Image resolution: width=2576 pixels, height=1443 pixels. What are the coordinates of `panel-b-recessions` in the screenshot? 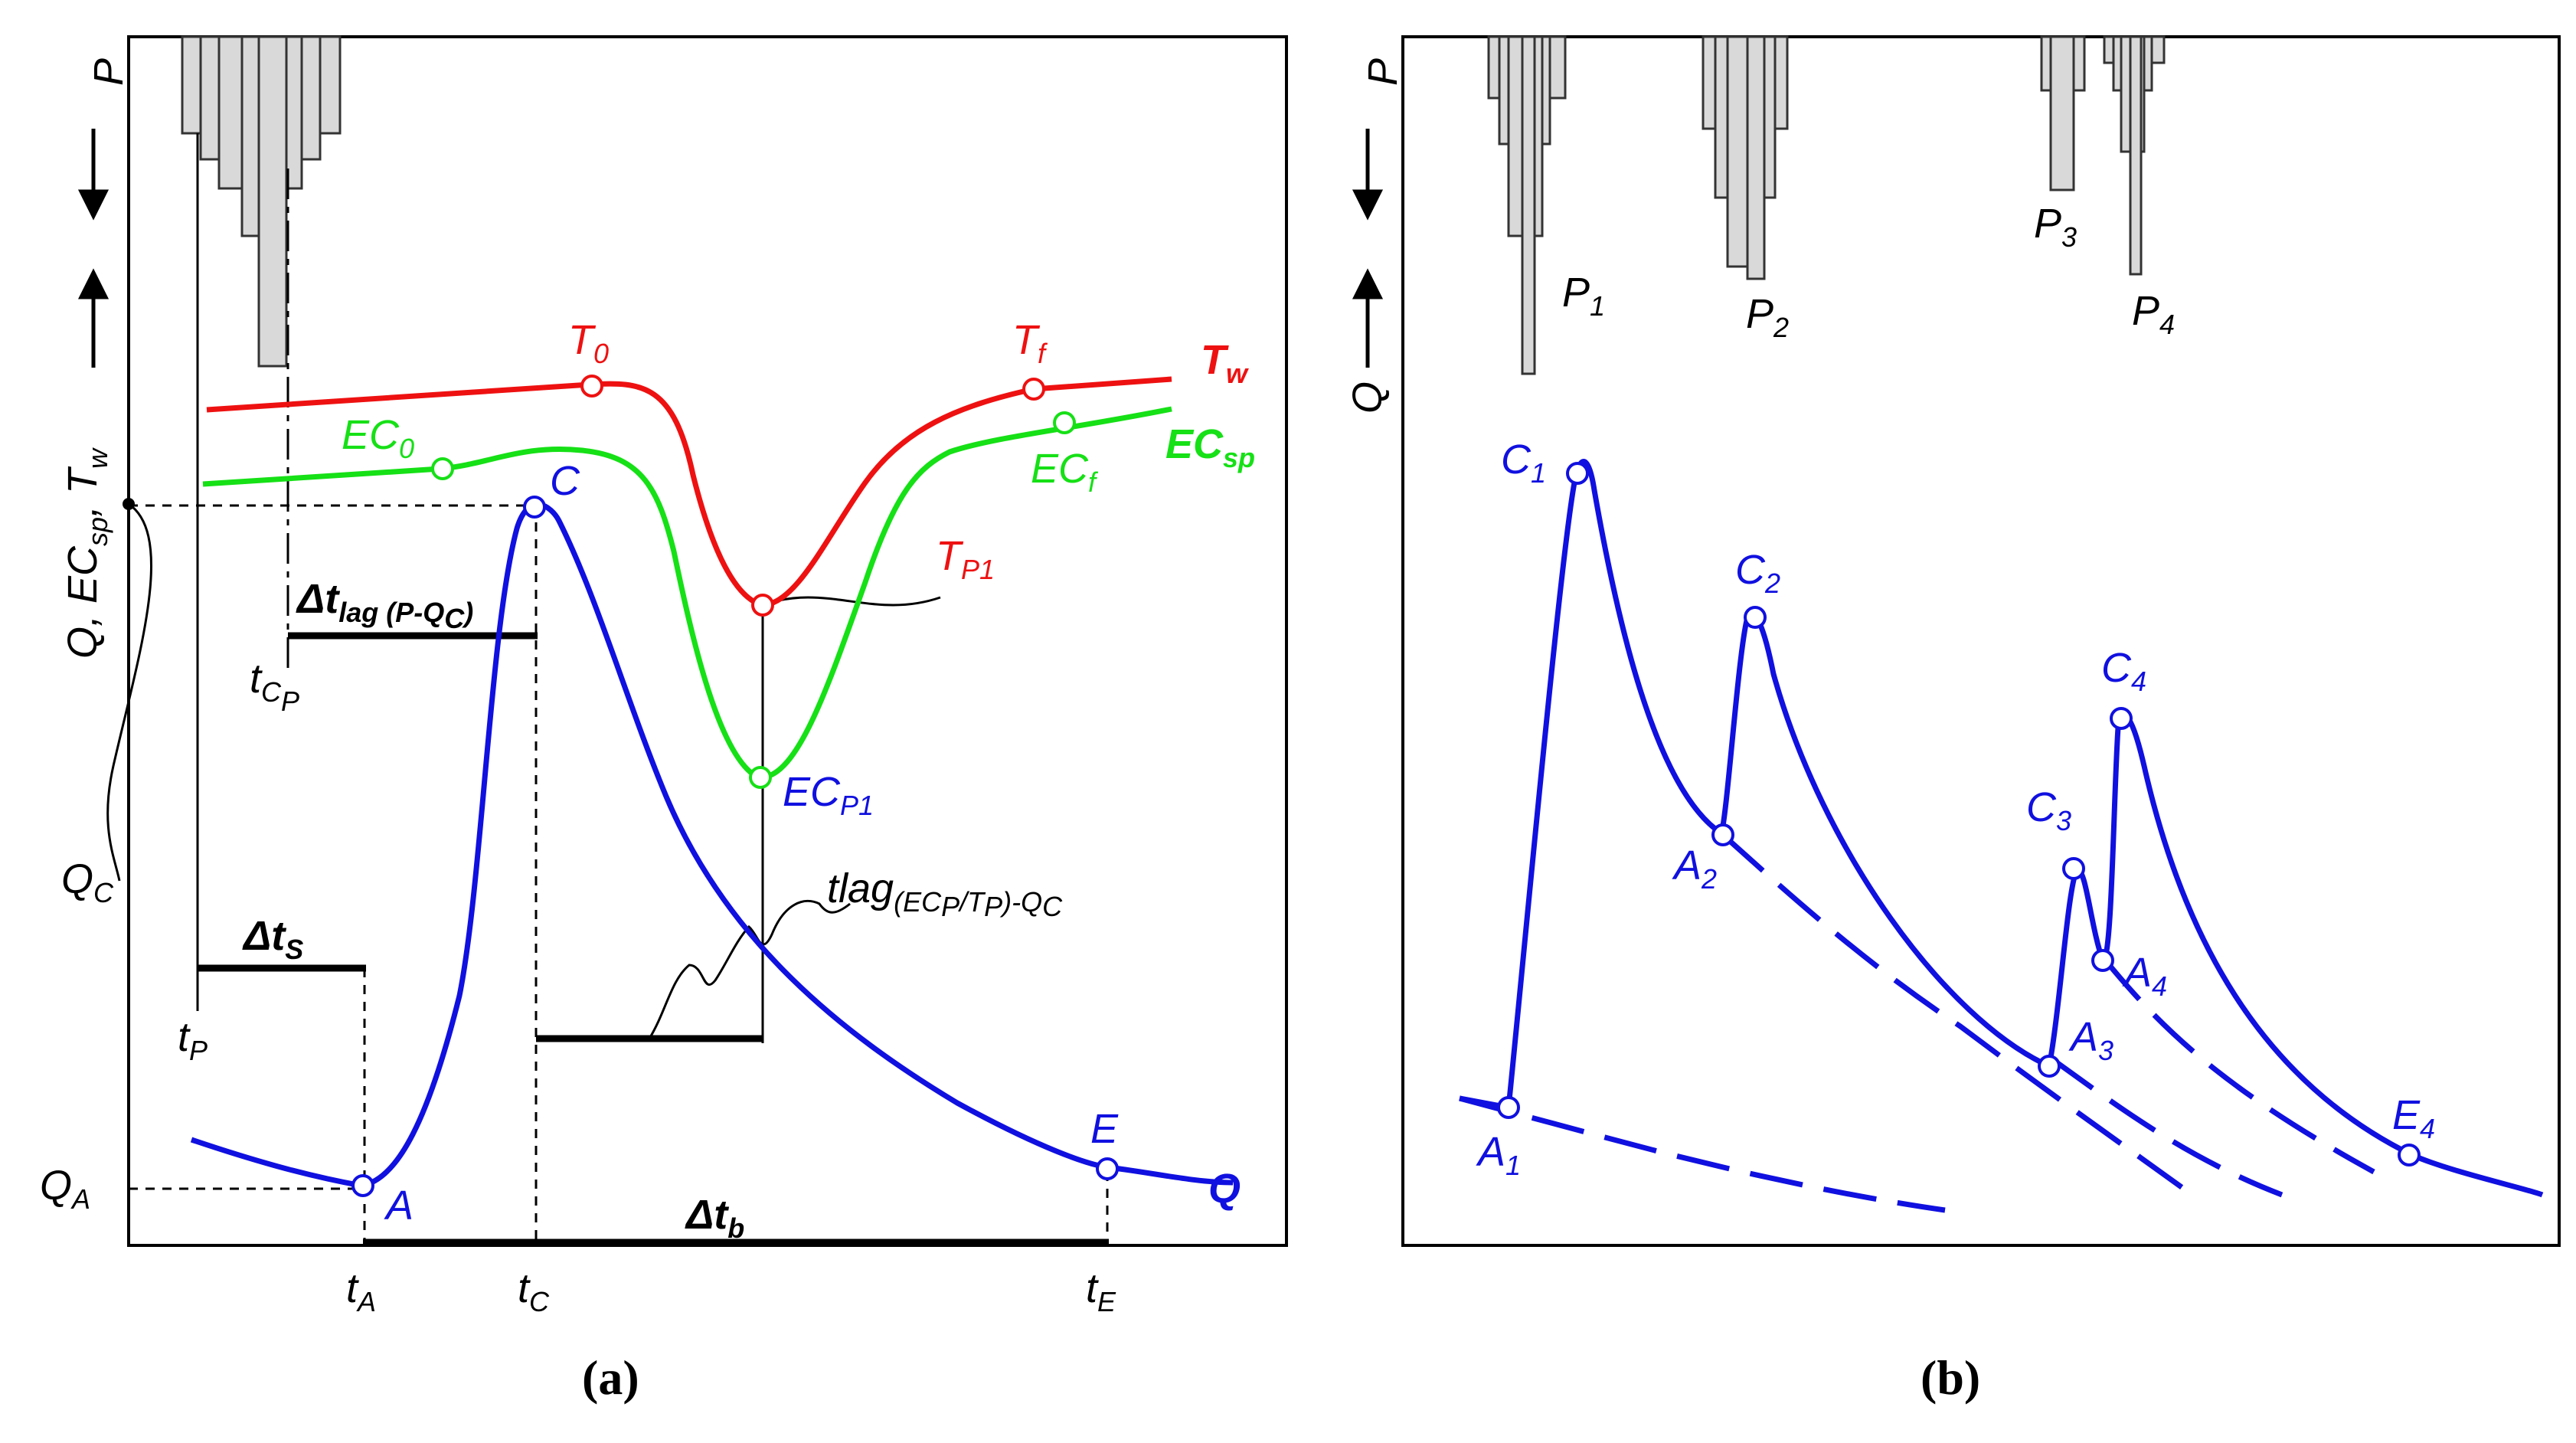 It's located at (1917, 1023).